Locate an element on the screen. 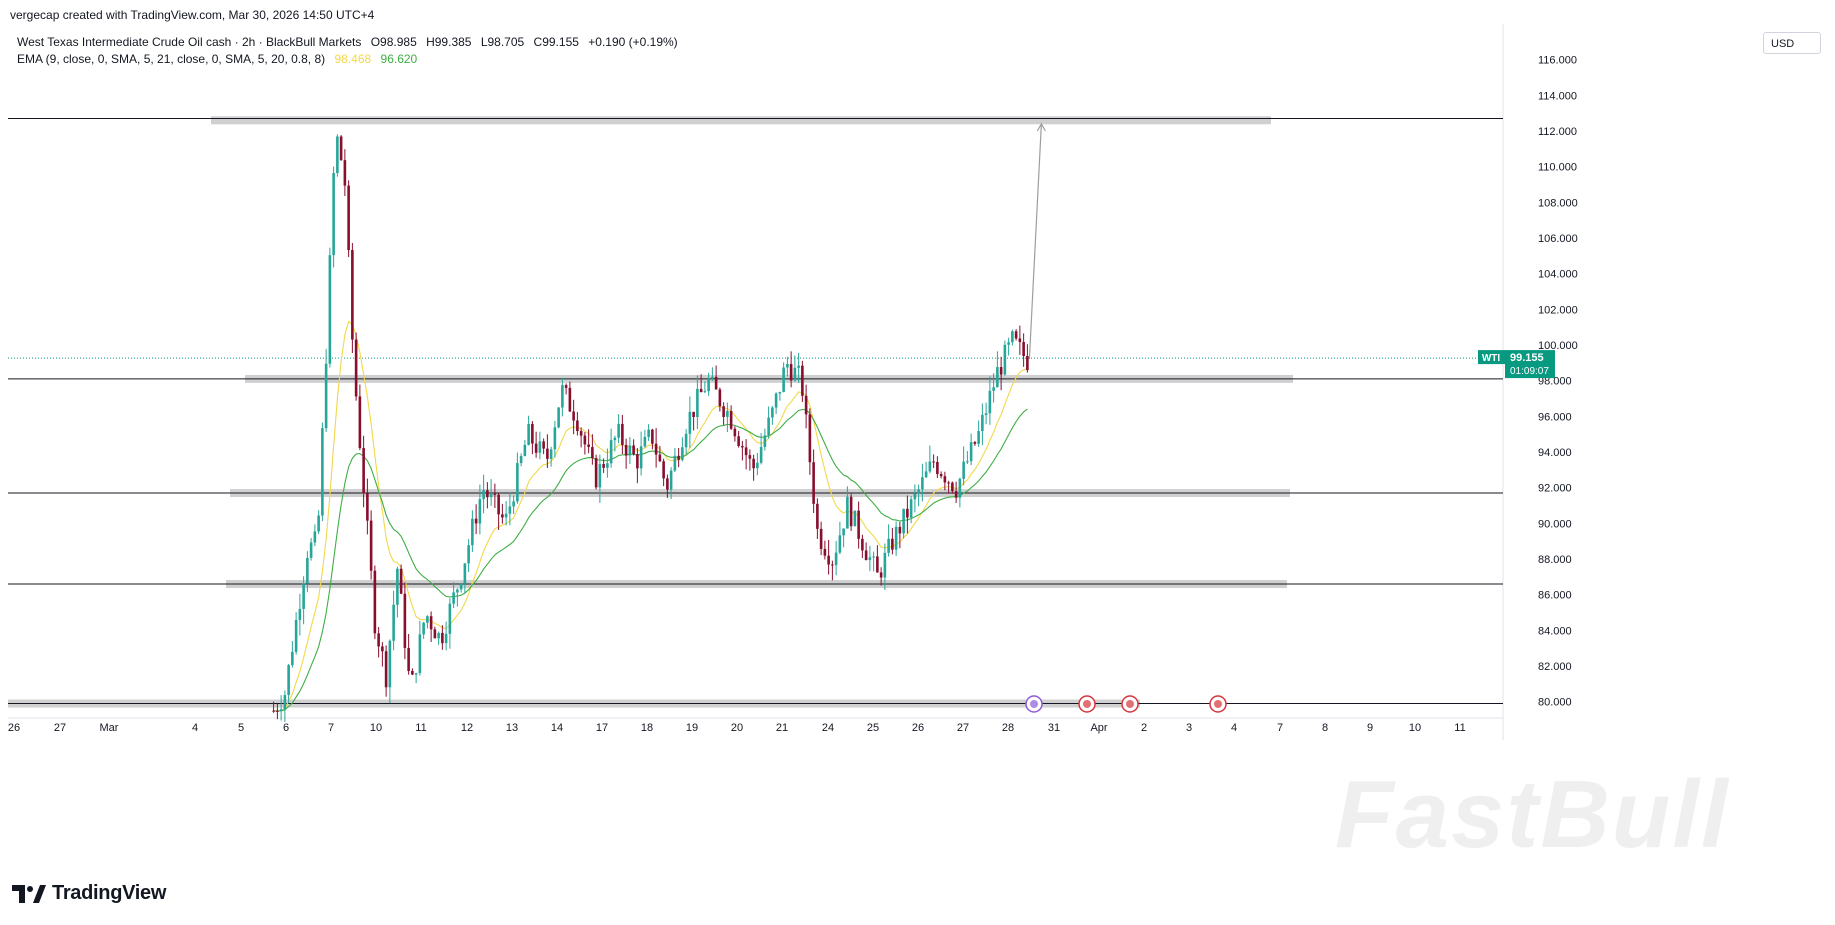 The height and width of the screenshot is (925, 1835). x-tick-label: 21 is located at coordinates (782, 728).